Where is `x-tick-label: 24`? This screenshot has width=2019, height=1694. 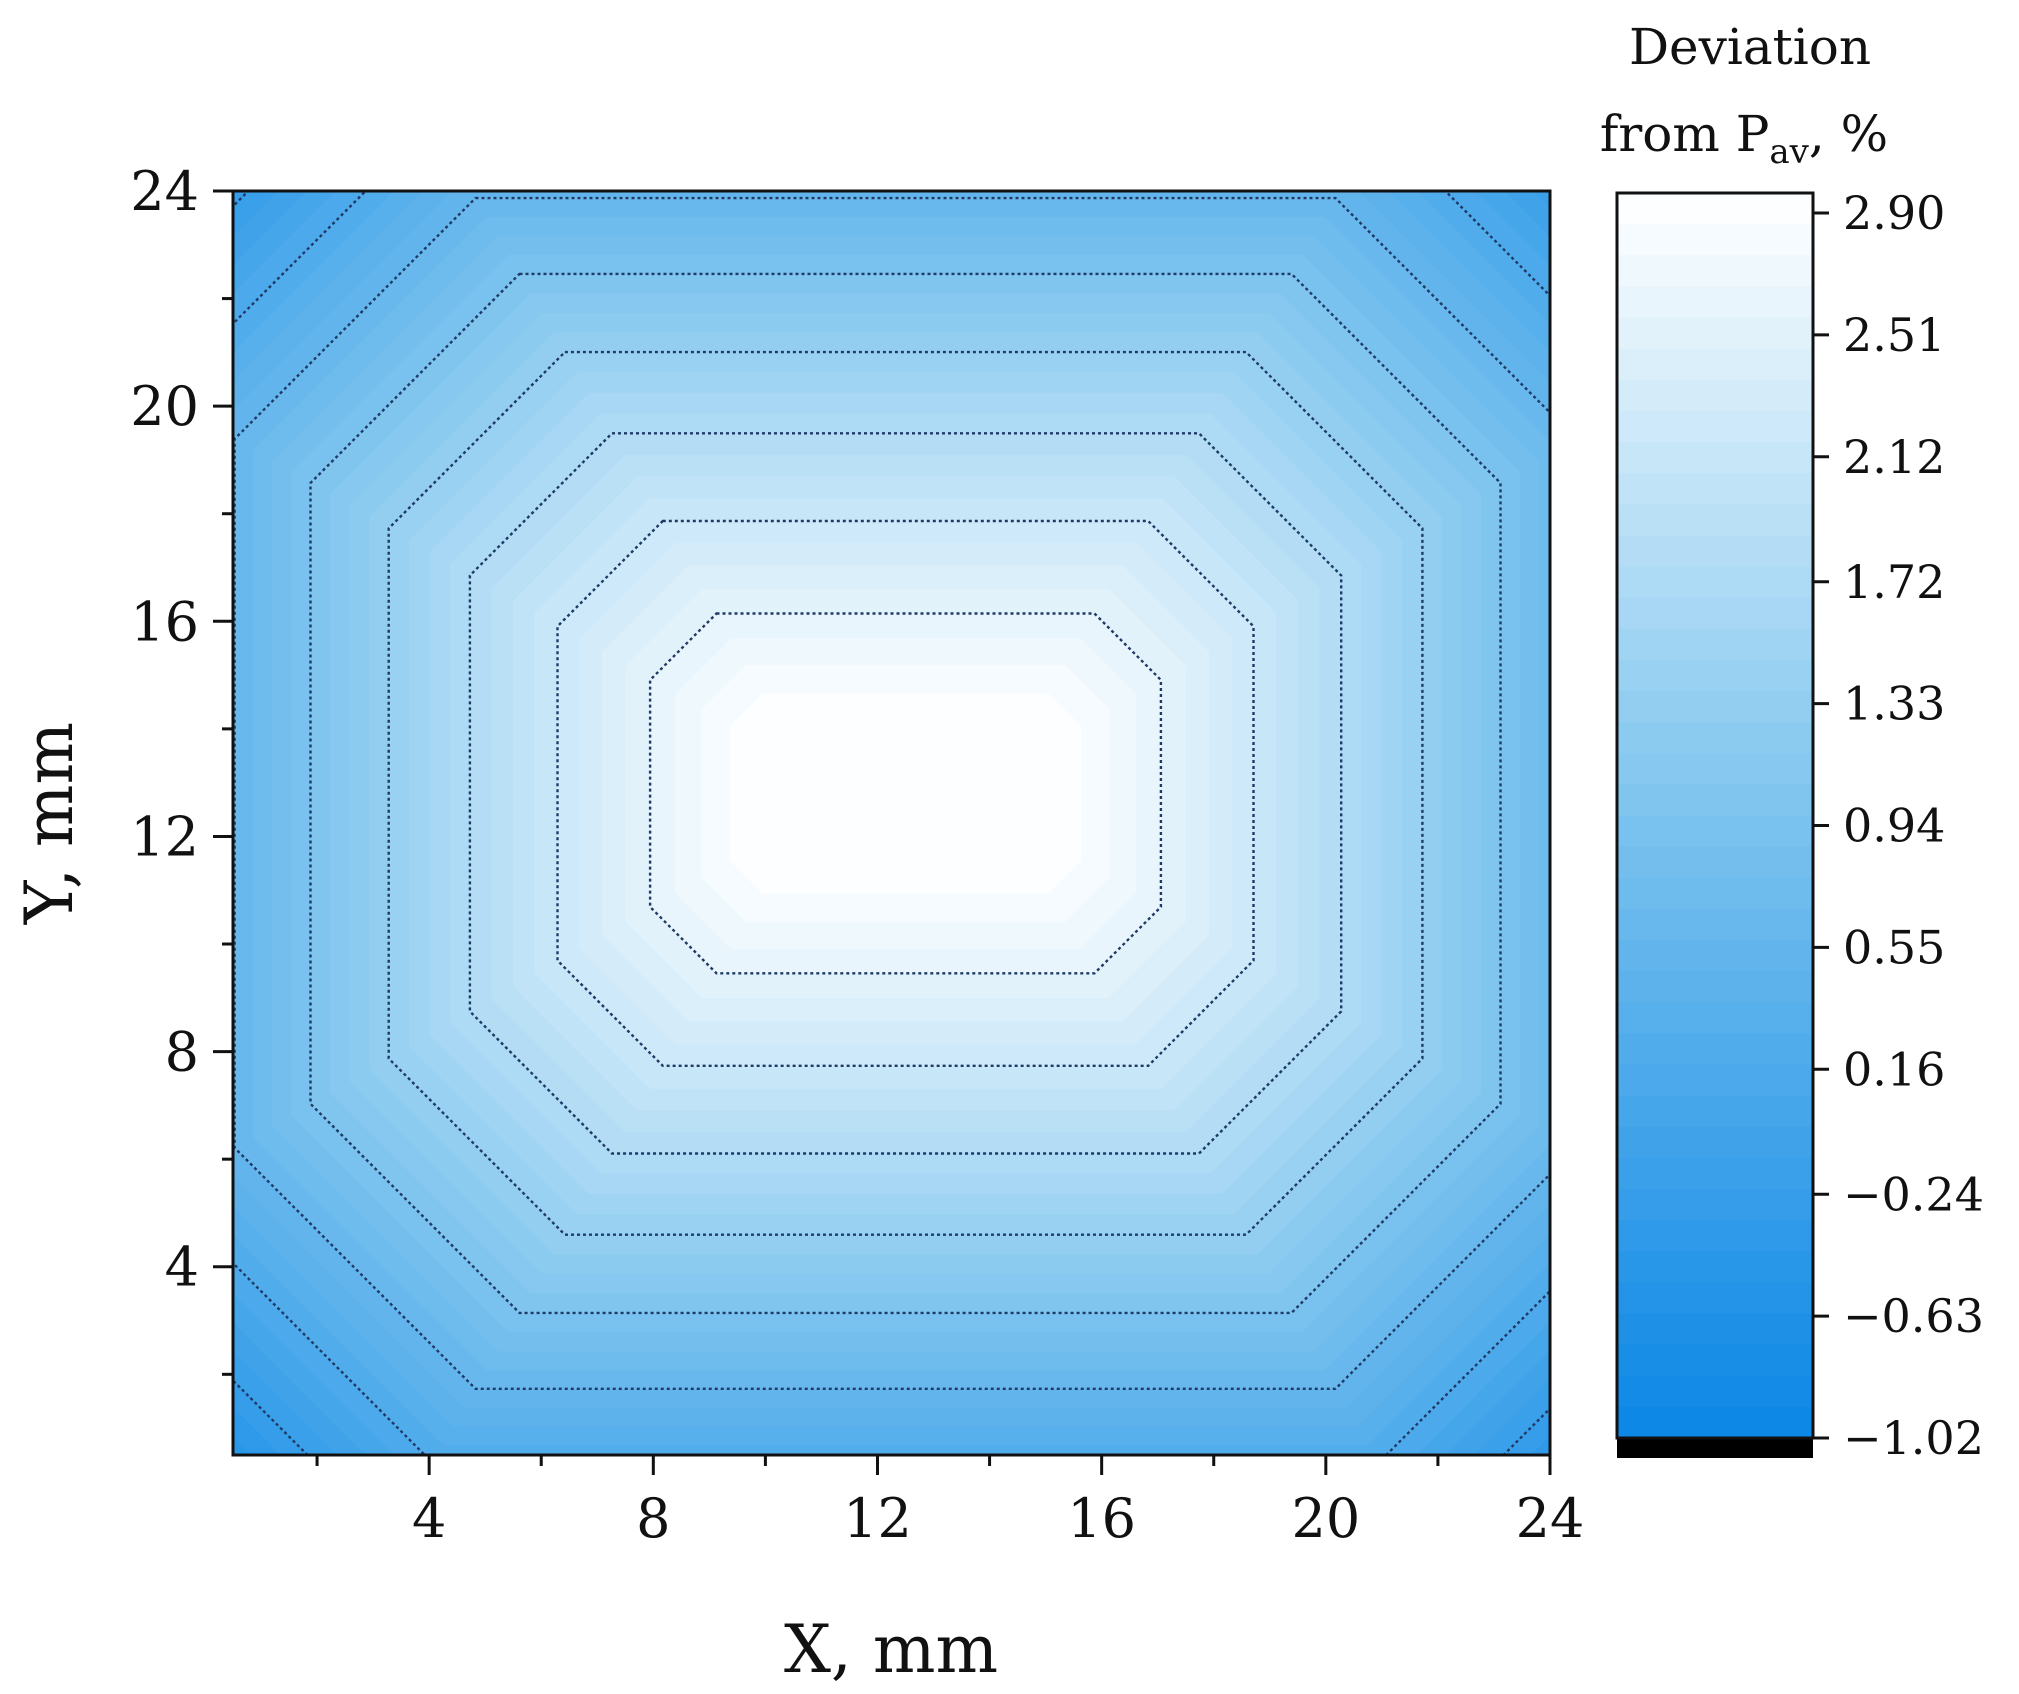 x-tick-label: 24 is located at coordinates (1550, 1518).